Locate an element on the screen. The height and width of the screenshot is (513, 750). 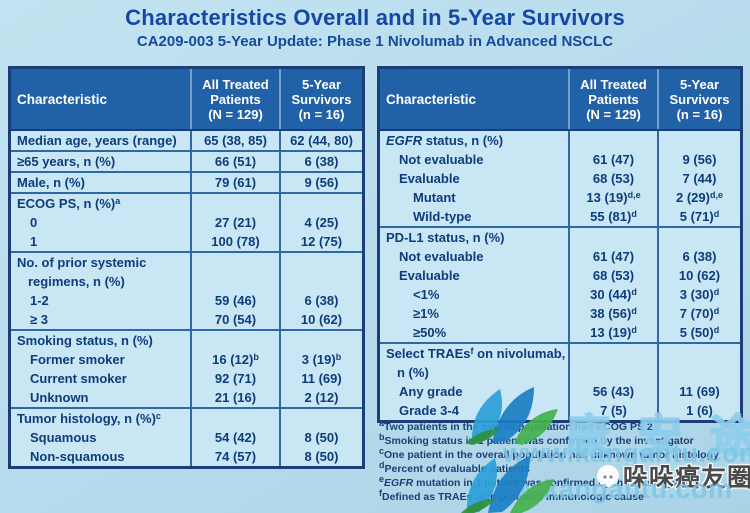
row-value: 21 (16) is located at coordinates (234, 397).